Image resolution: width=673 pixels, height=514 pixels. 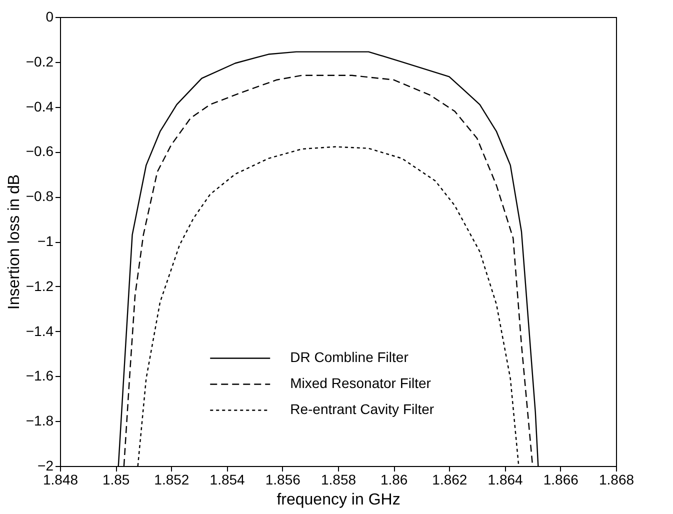 I want to click on legend-label: Mixed Resonator Filter, so click(x=361, y=383).